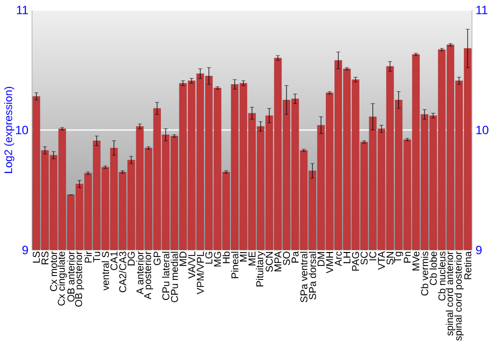  I want to click on x-tick-label: Hb, so click(226, 258).